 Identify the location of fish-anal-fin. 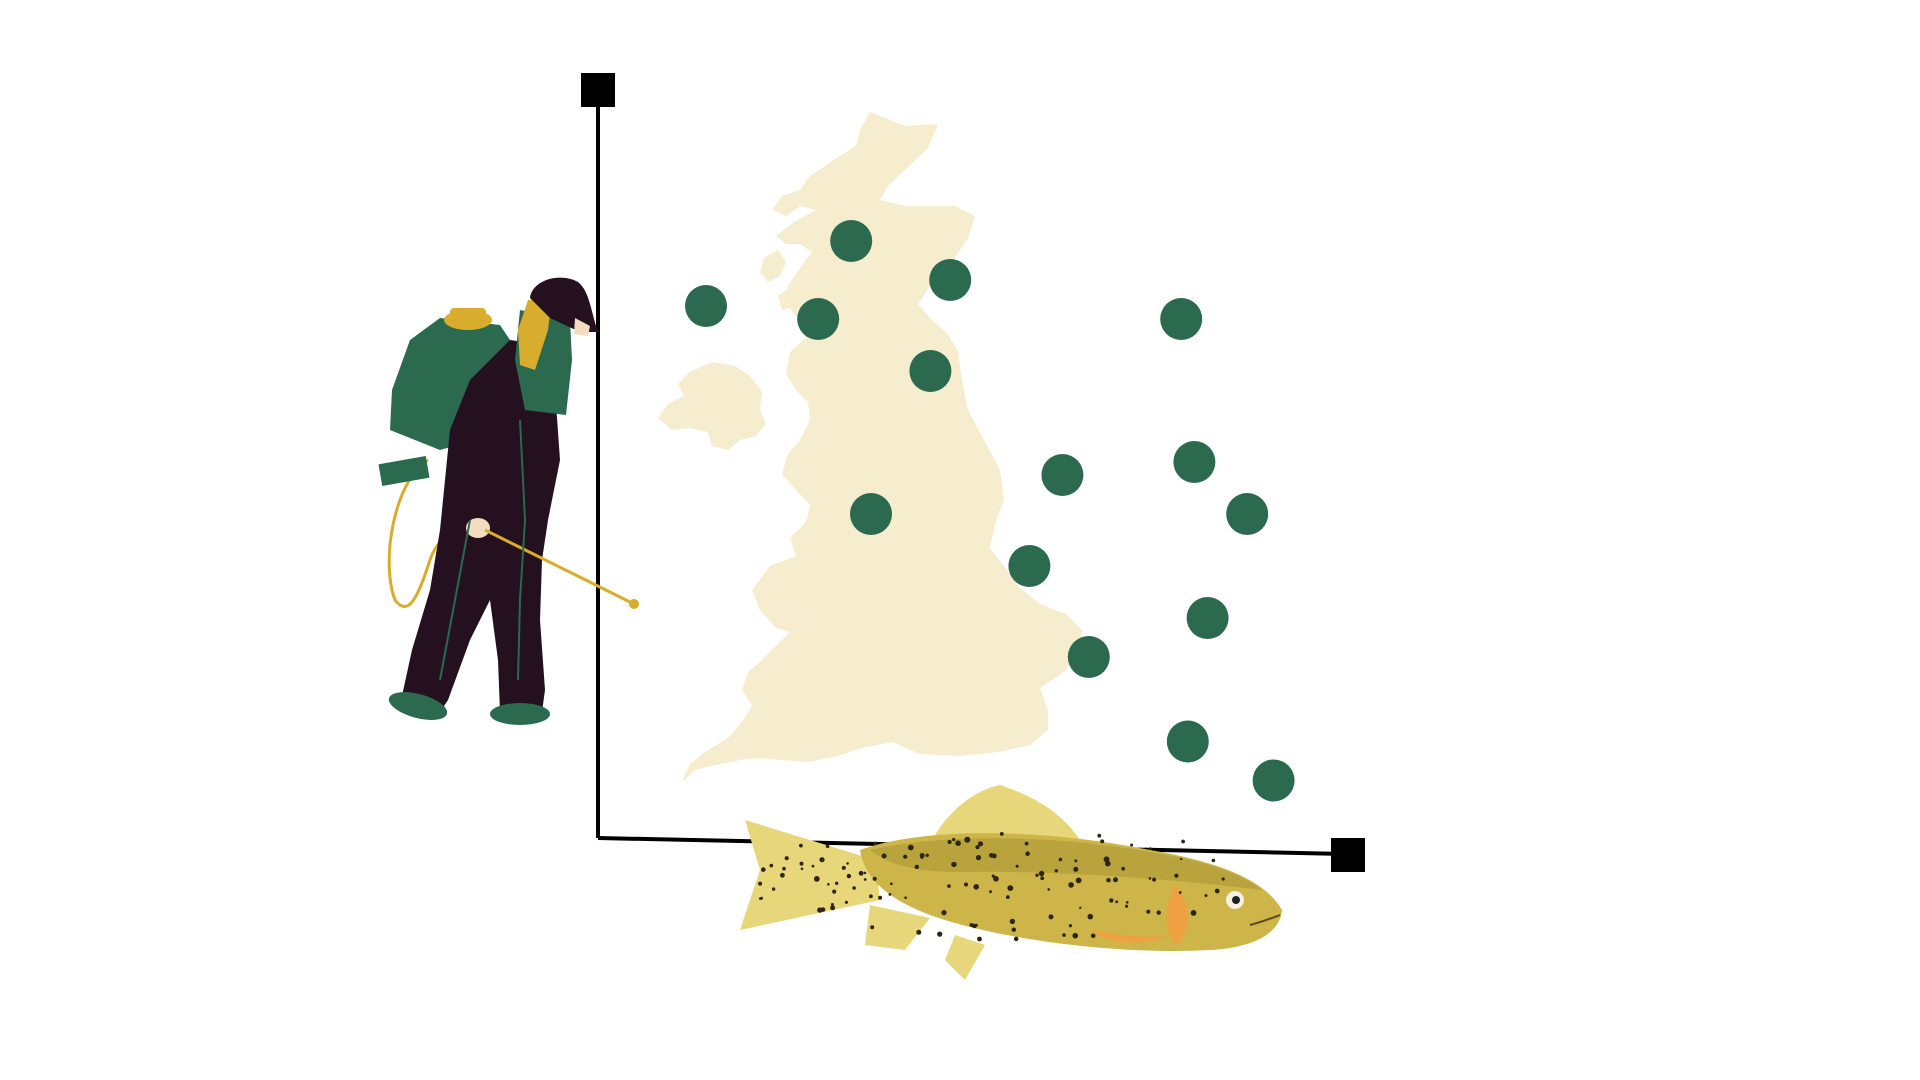
(897, 927).